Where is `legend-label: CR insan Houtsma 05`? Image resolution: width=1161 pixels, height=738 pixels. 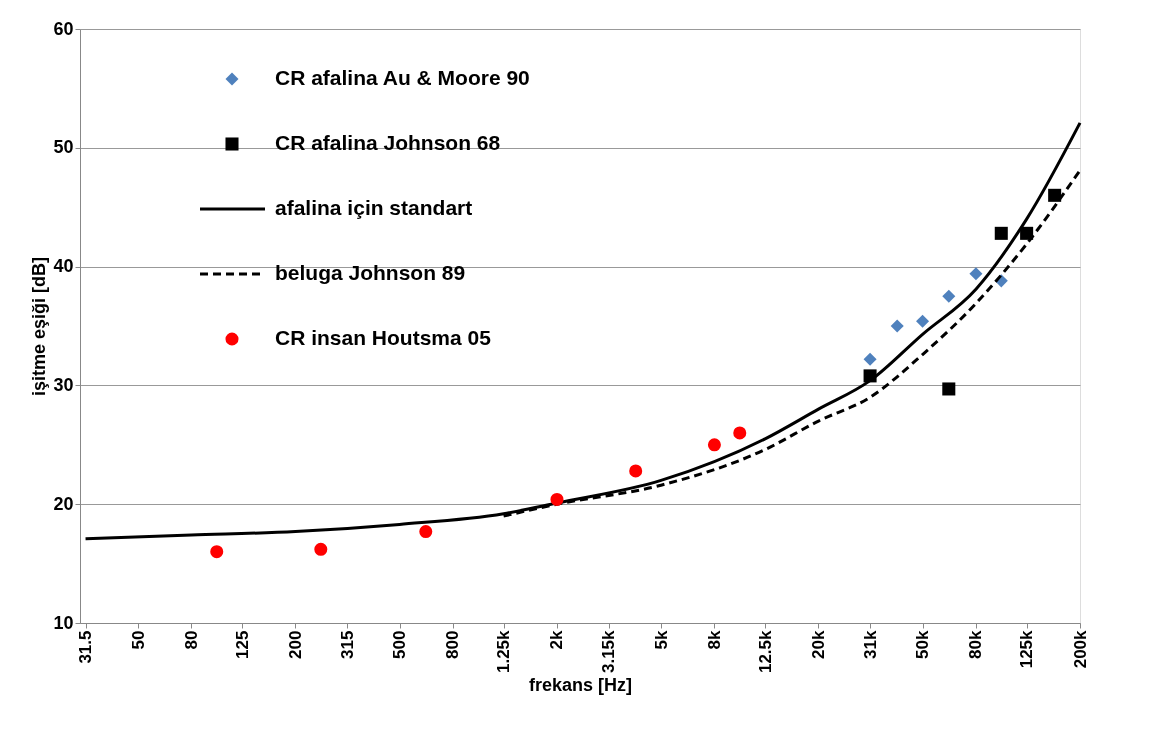 legend-label: CR insan Houtsma 05 is located at coordinates (383, 337).